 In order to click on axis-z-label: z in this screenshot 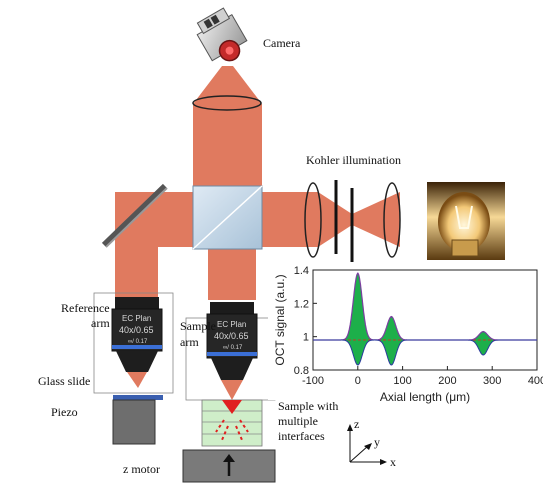, I will do `click(356, 424)`.